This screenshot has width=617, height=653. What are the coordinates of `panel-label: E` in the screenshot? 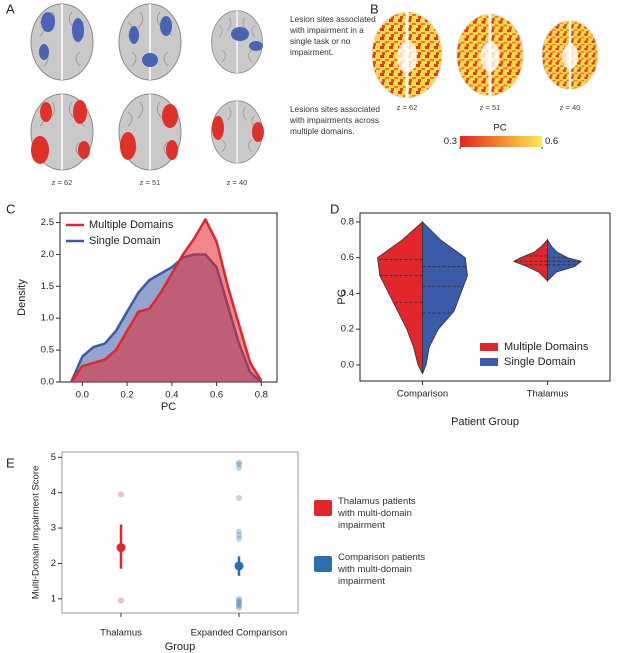 It's located at (10, 462).